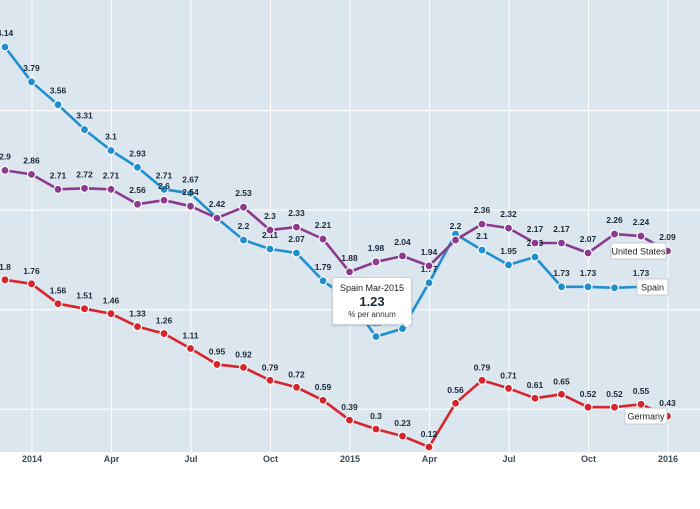 The image size is (700, 509). Describe the element at coordinates (296, 239) in the screenshot. I see `data-label-spain: 2.07` at that location.